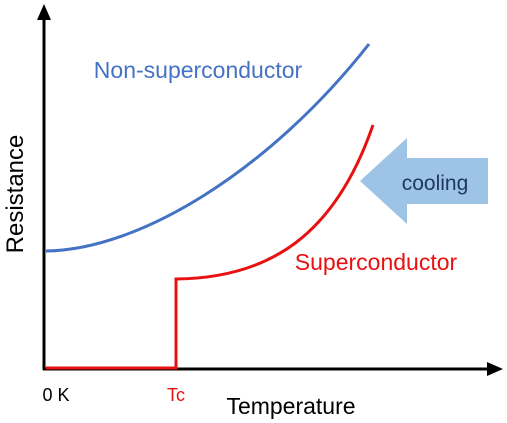 This screenshot has width=507, height=423. I want to click on x-axis-arrowhead, so click(495, 369).